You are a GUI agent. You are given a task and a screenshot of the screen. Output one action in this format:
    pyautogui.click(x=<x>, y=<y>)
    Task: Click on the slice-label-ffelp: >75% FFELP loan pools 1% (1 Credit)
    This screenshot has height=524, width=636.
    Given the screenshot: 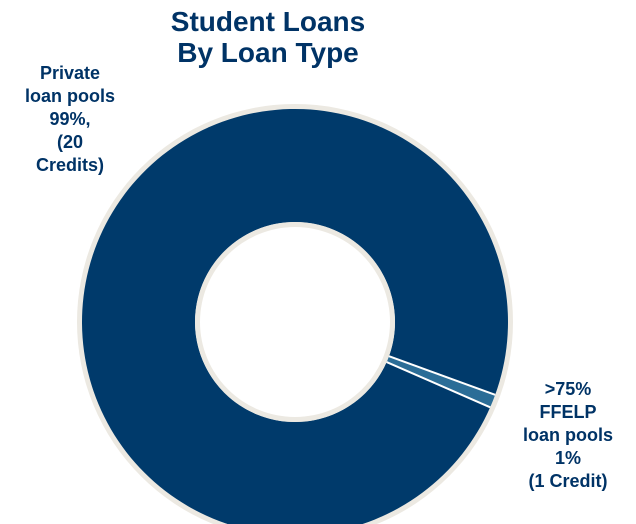 What is the action you would take?
    pyautogui.click(x=568, y=435)
    